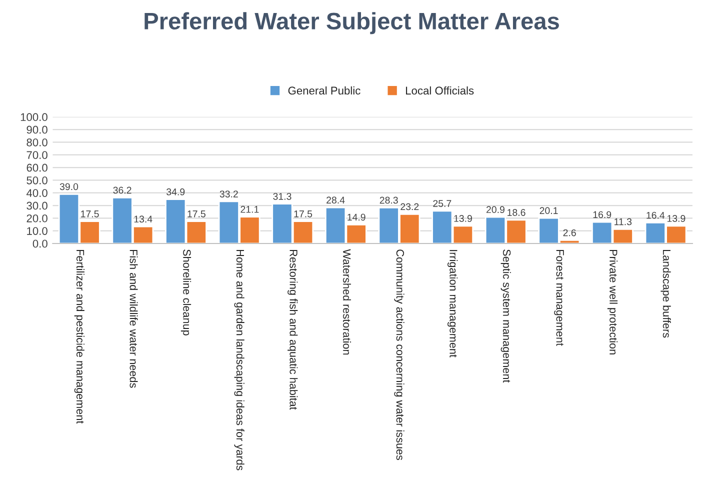  I want to click on y-tick-label: 80.0, so click(37, 142).